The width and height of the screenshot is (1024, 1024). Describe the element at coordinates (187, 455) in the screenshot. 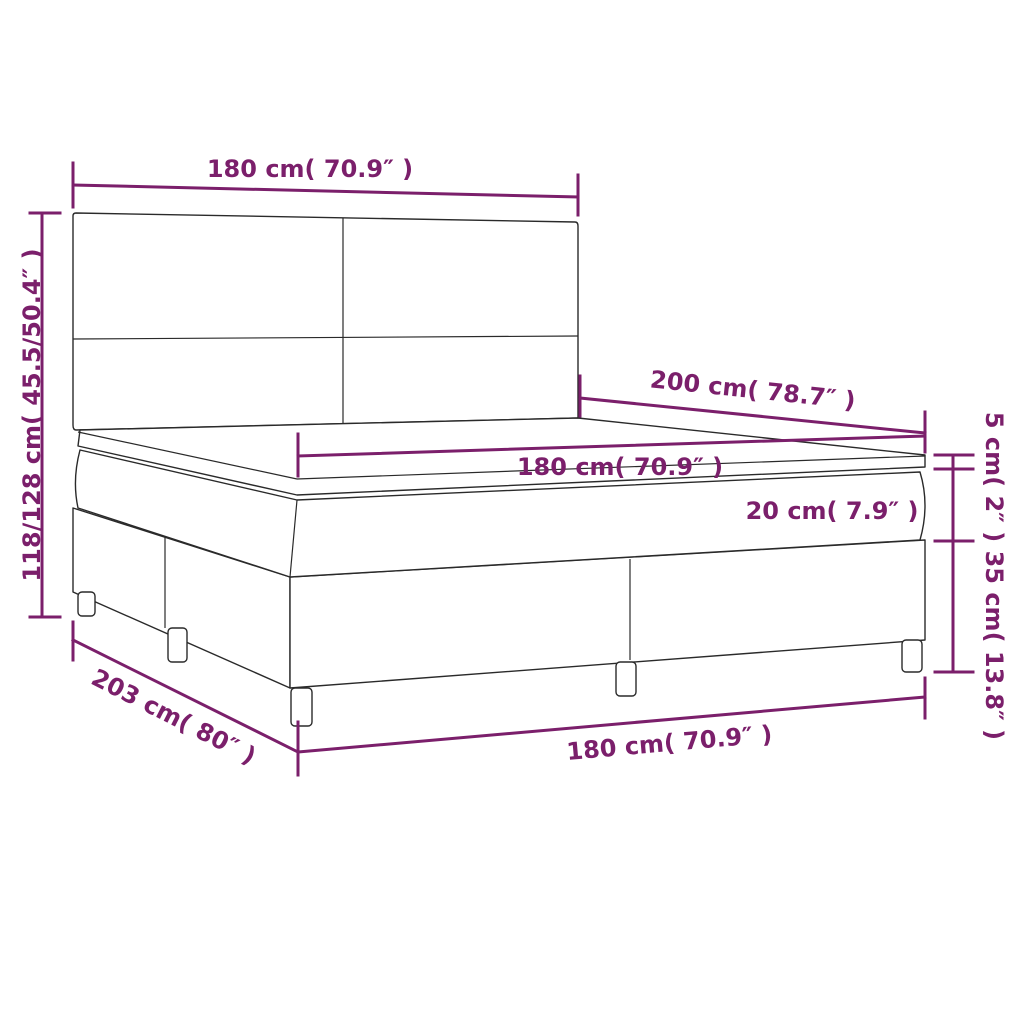

I see `topper-edge` at that location.